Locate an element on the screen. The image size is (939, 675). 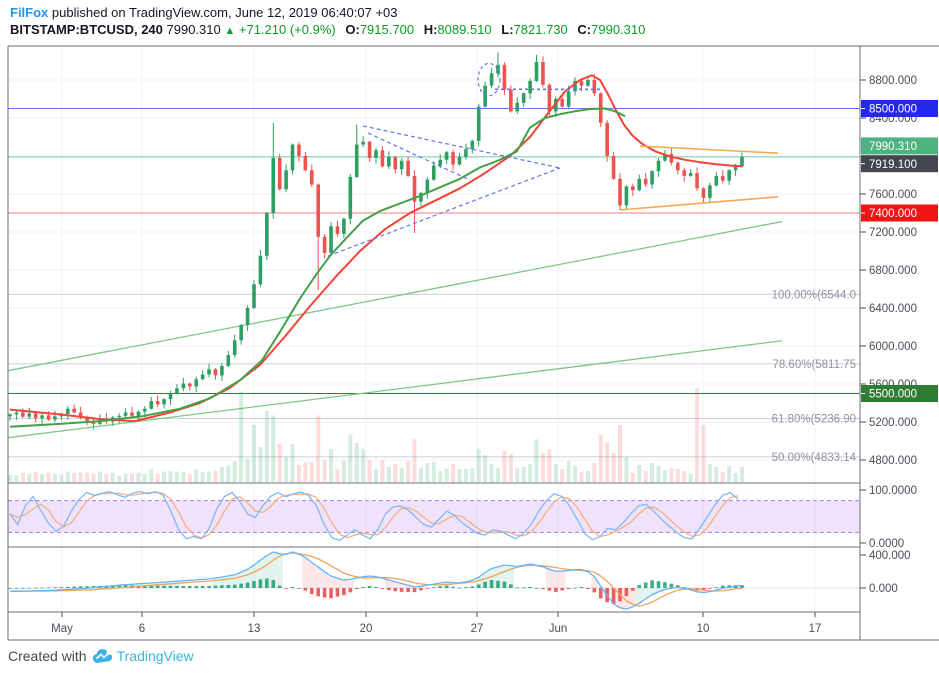
price-badge-label: 7990.310 is located at coordinates (893, 147).